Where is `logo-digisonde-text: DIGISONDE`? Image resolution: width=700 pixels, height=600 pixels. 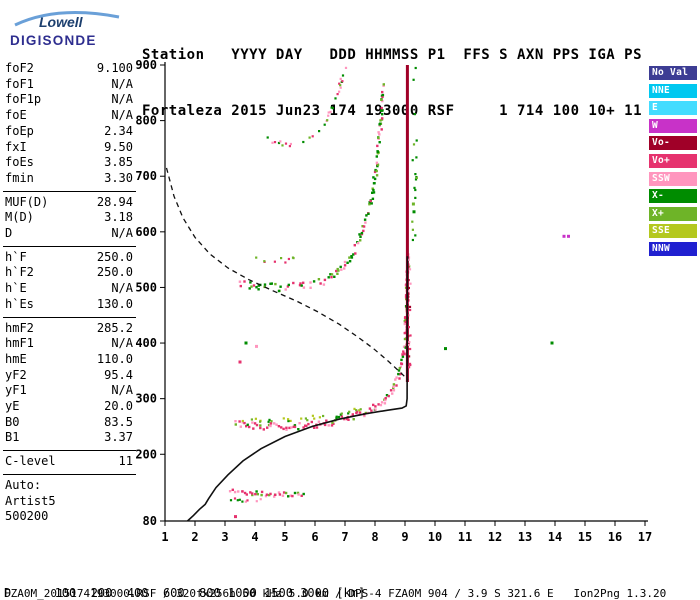 logo-digisonde-text: DIGISONDE is located at coordinates (53, 40).